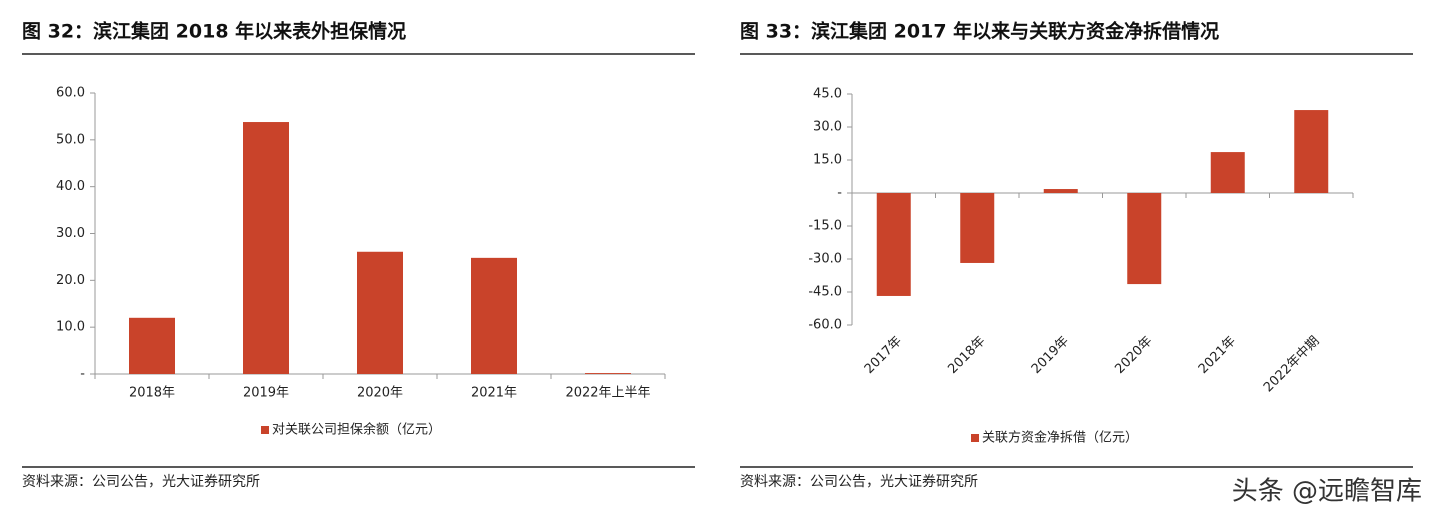 The height and width of the screenshot is (525, 1440). What do you see at coordinates (1292, 365) in the screenshot?
I see `x-tick-label: 2022年中期` at bounding box center [1292, 365].